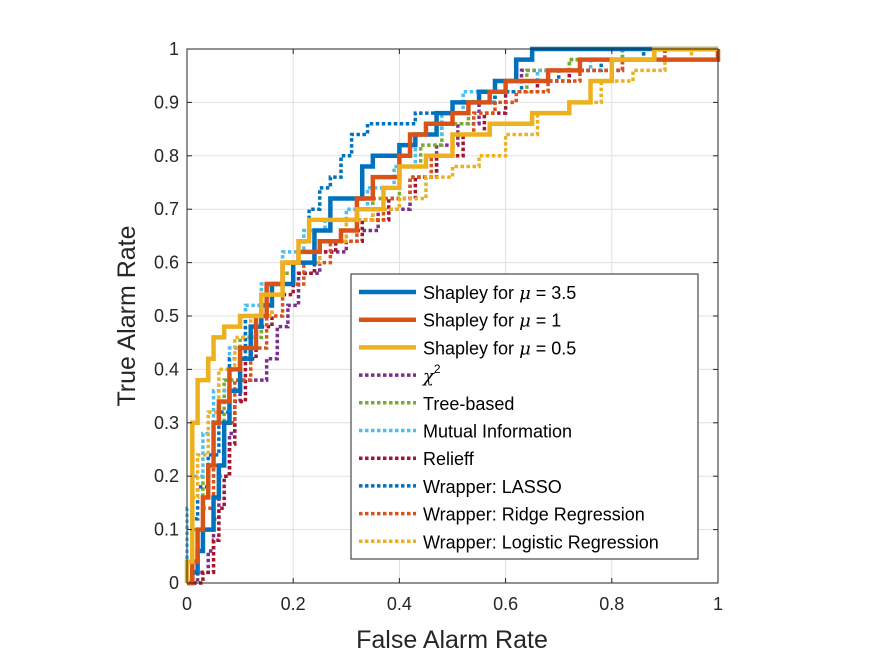  Describe the element at coordinates (174, 583) in the screenshot. I see `y-tick-label: 0` at that location.